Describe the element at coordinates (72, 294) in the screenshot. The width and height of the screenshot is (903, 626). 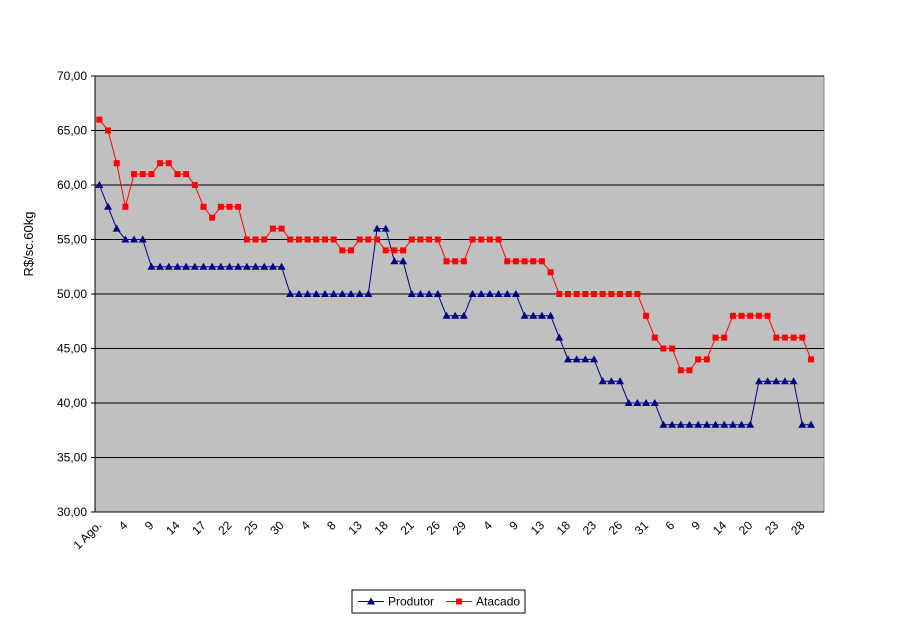
I see `y-tick-label: 50,00` at that location.